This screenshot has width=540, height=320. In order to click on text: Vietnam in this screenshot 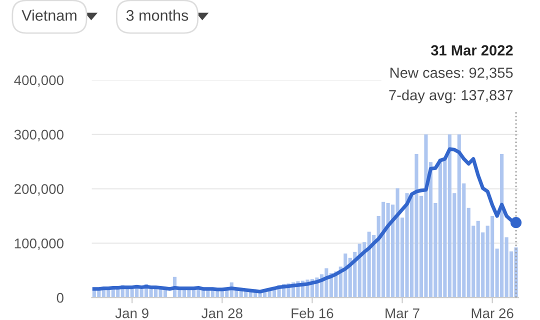, I will do `click(49, 15)`.